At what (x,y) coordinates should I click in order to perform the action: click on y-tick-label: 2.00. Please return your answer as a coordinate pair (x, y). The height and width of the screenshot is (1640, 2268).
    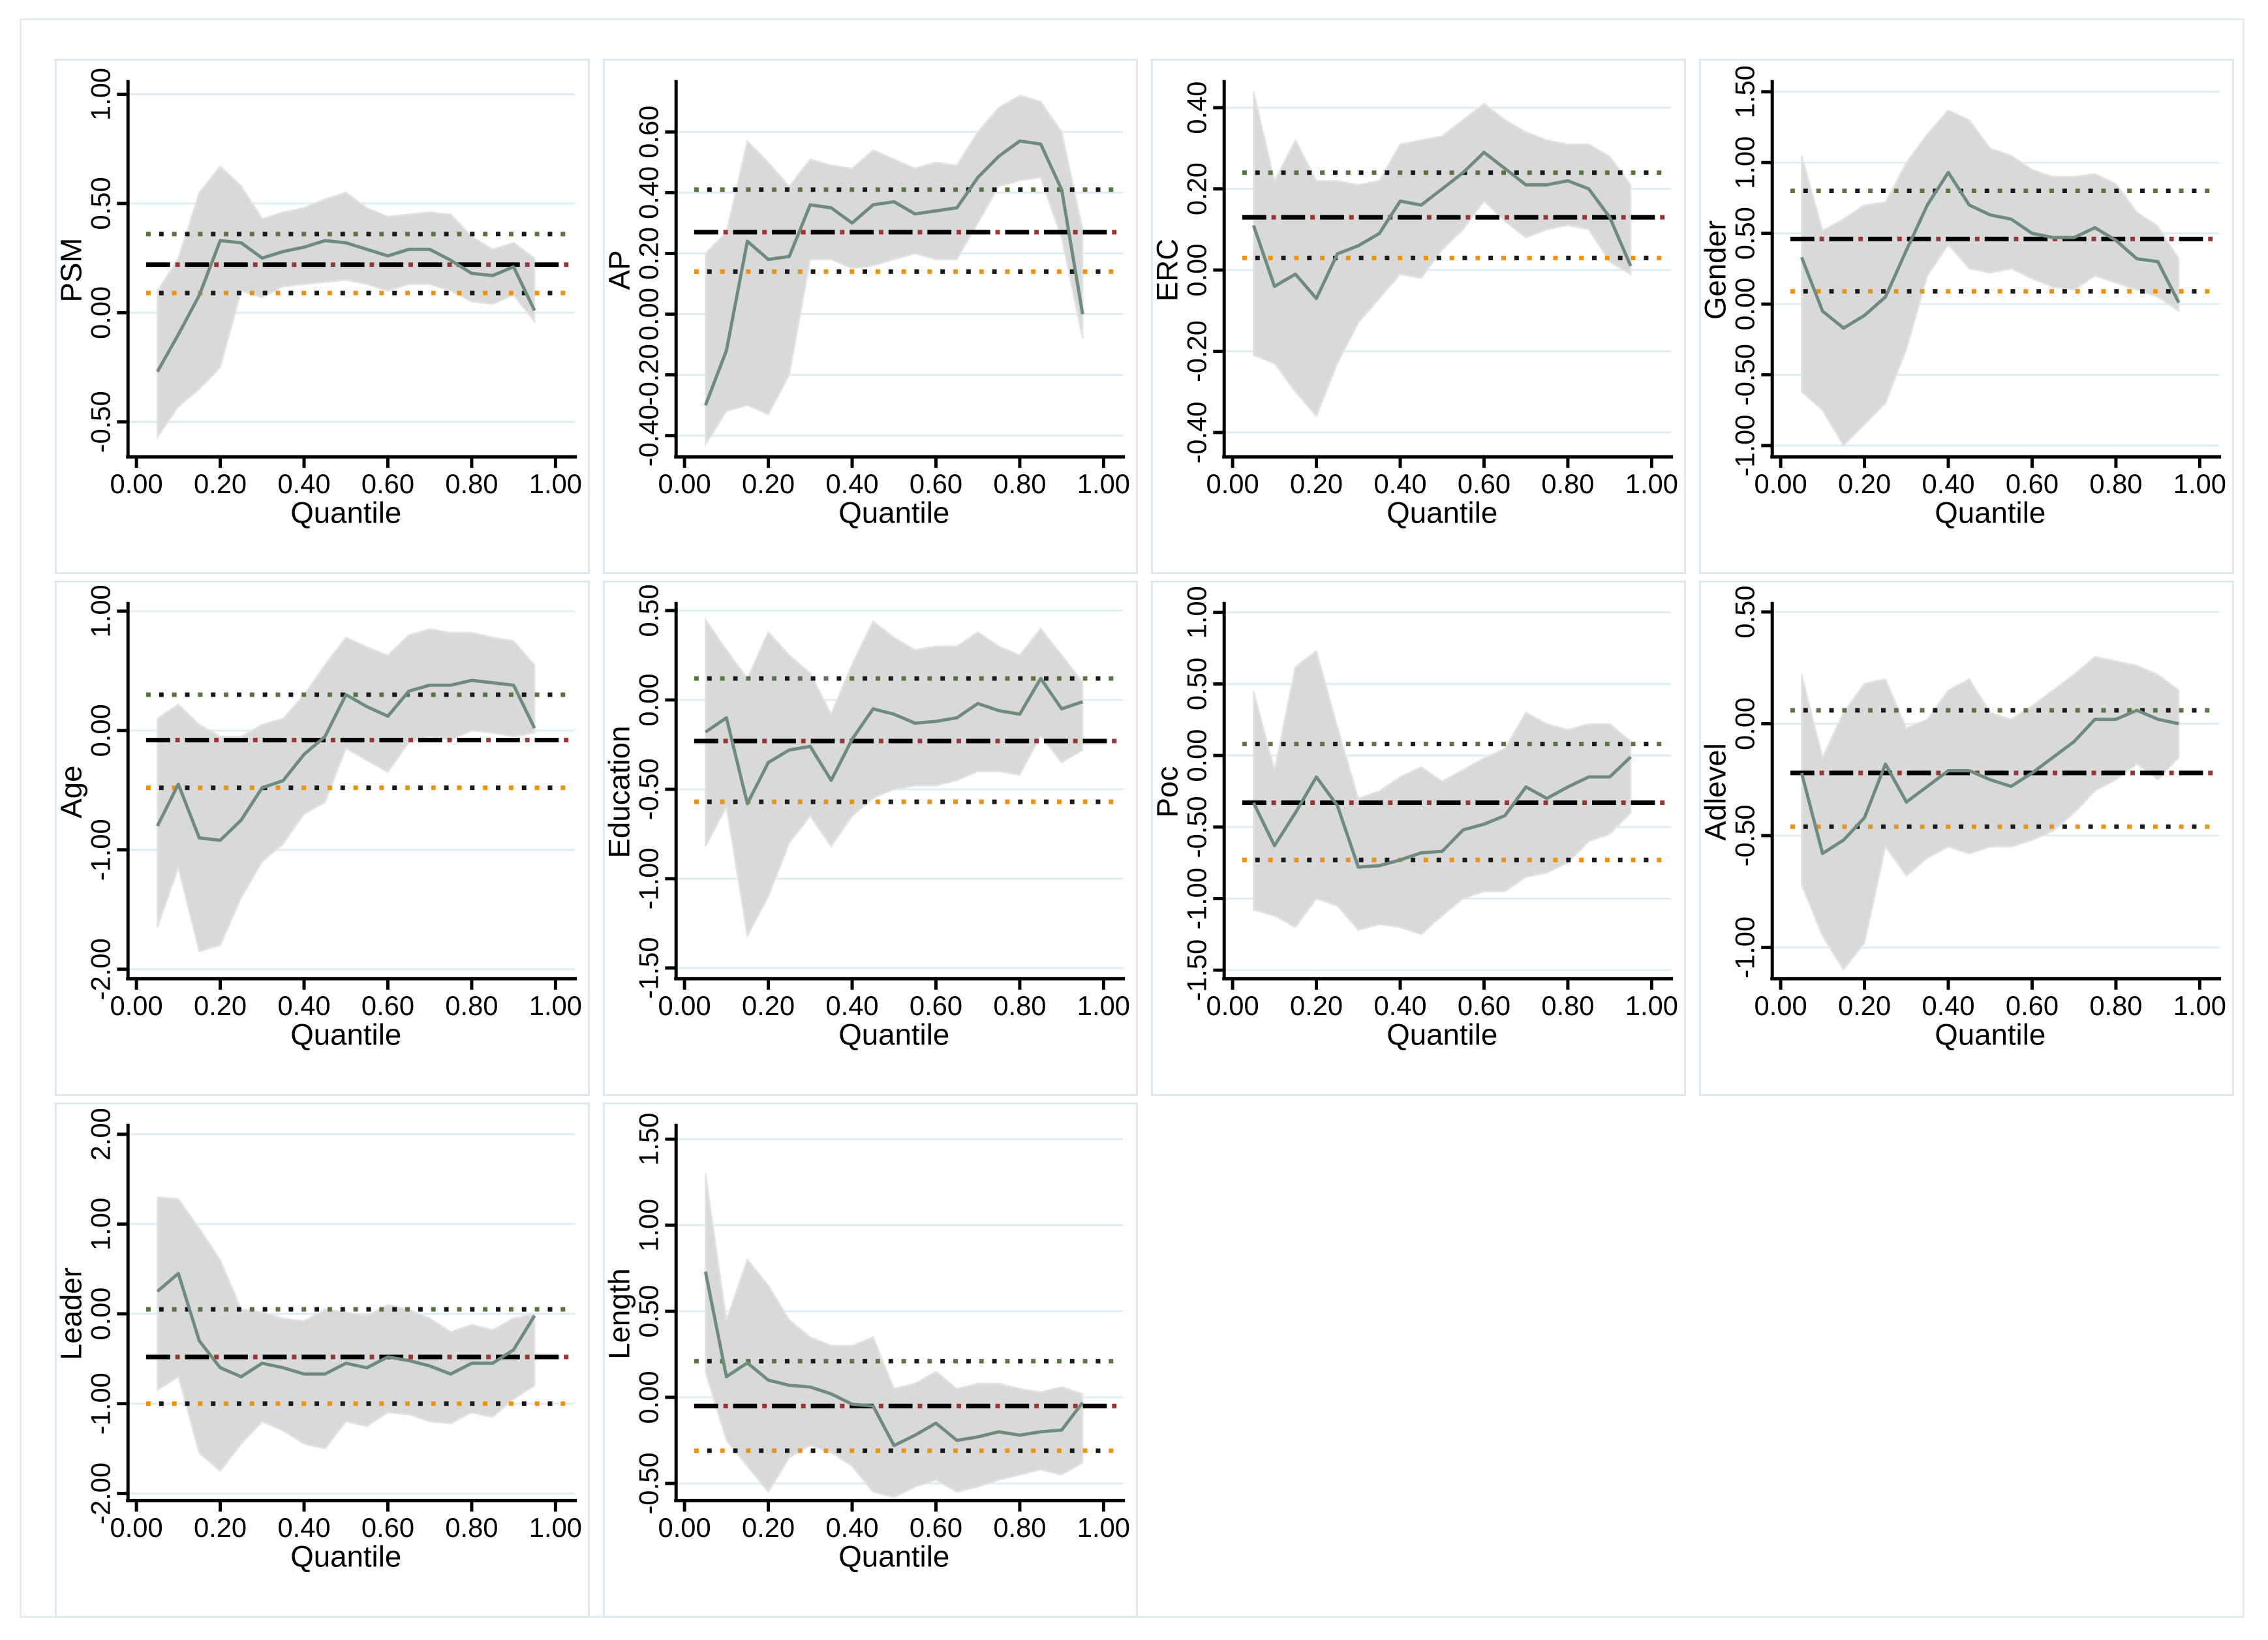
    Looking at the image, I should click on (100, 1134).